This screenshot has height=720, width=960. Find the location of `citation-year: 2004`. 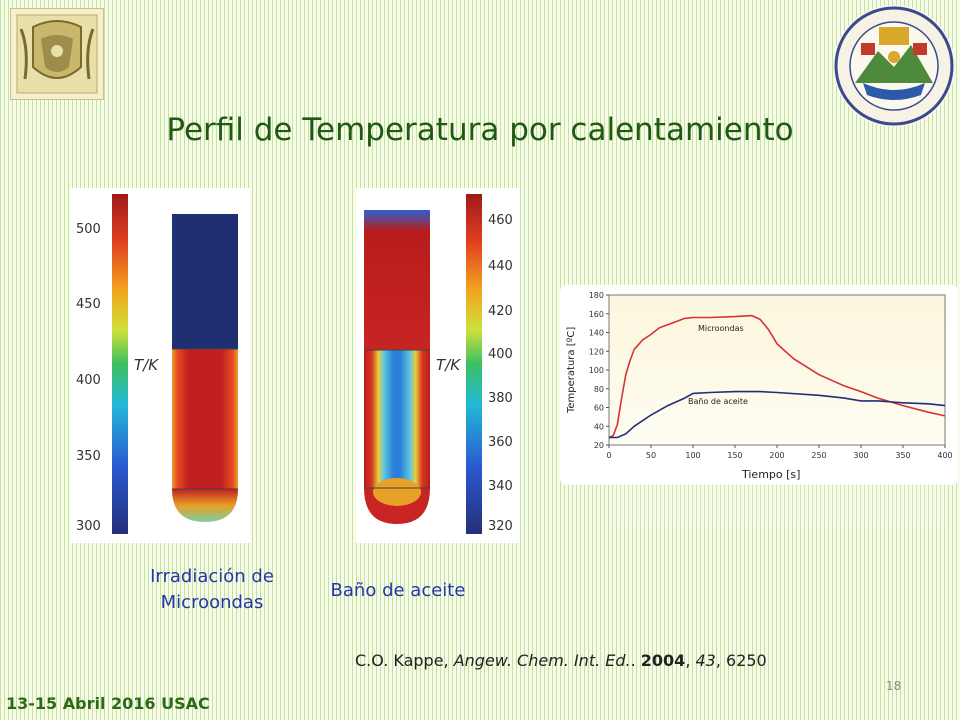

citation-year: 2004 is located at coordinates (663, 660).